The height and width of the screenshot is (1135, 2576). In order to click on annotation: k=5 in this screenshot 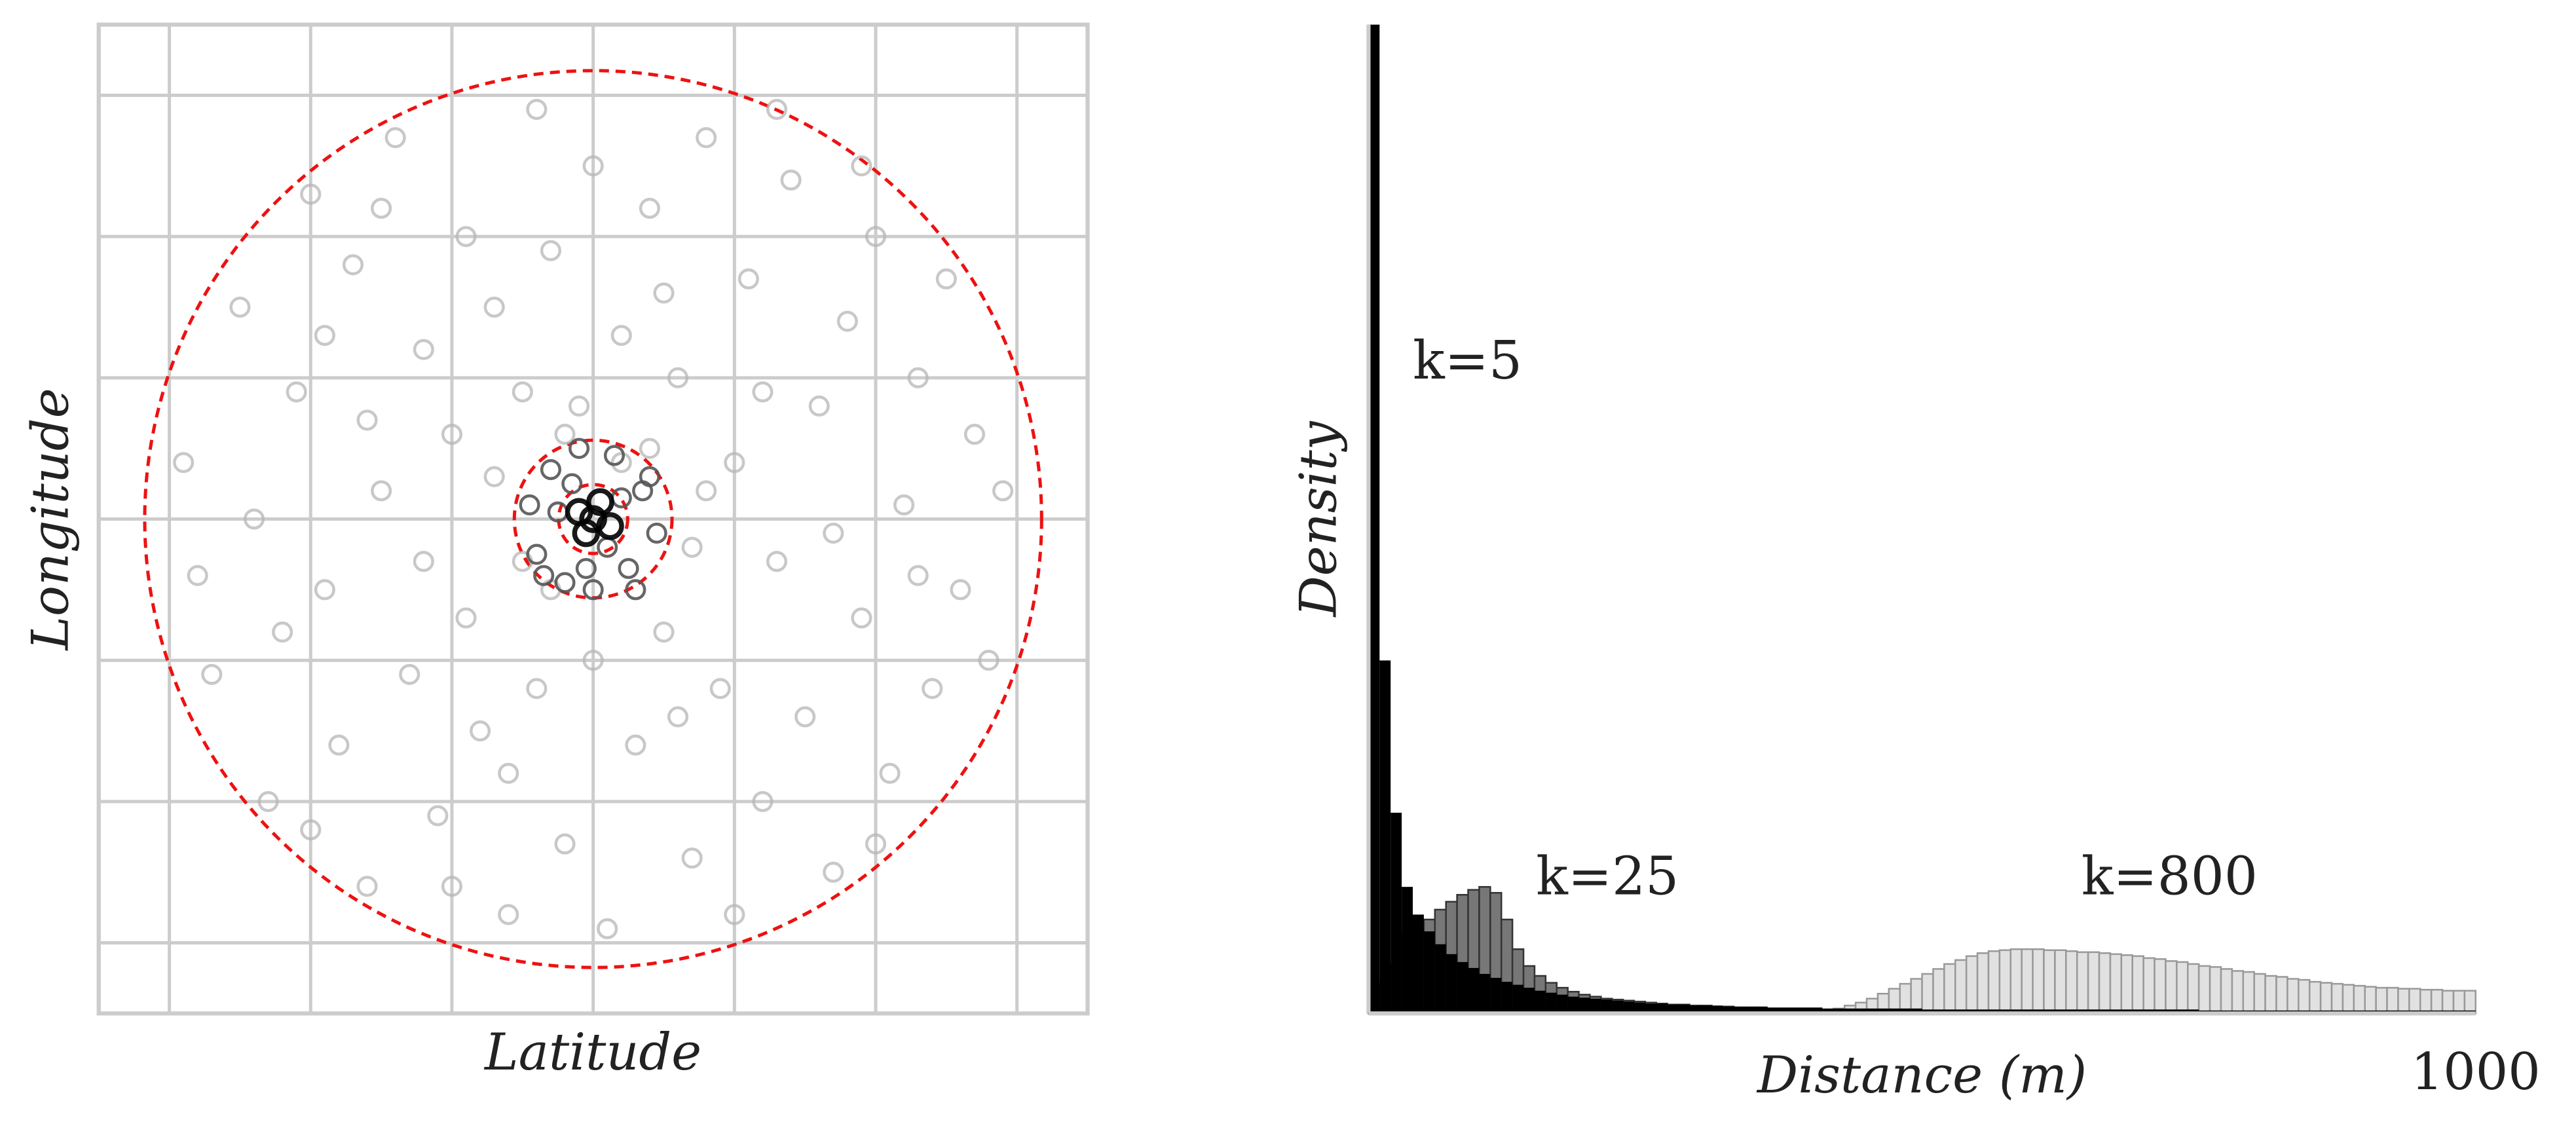, I will do `click(1467, 360)`.